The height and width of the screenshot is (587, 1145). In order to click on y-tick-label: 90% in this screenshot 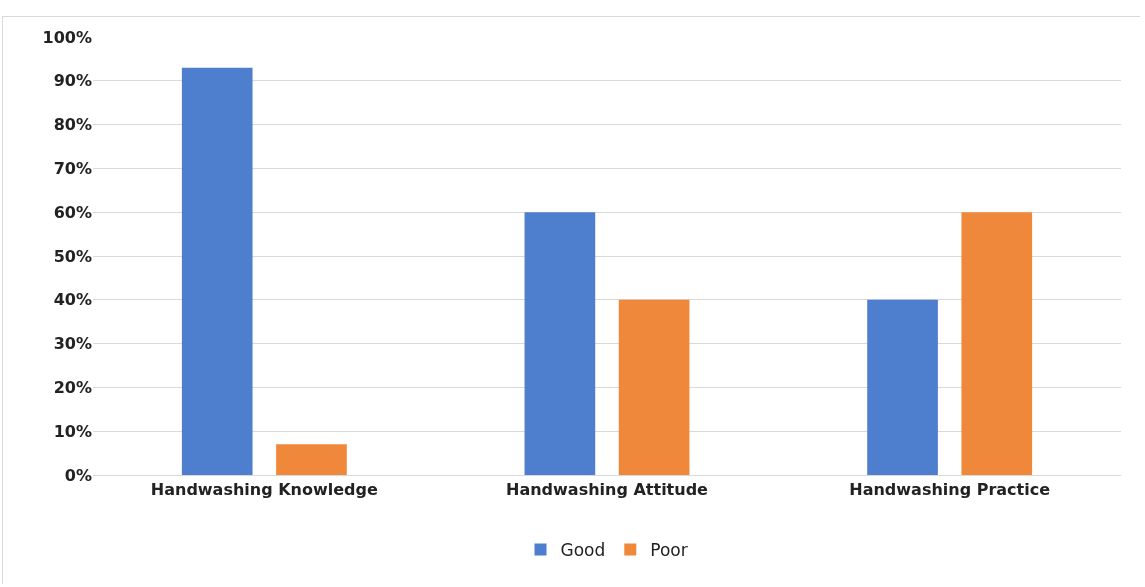, I will do `click(72, 81)`.